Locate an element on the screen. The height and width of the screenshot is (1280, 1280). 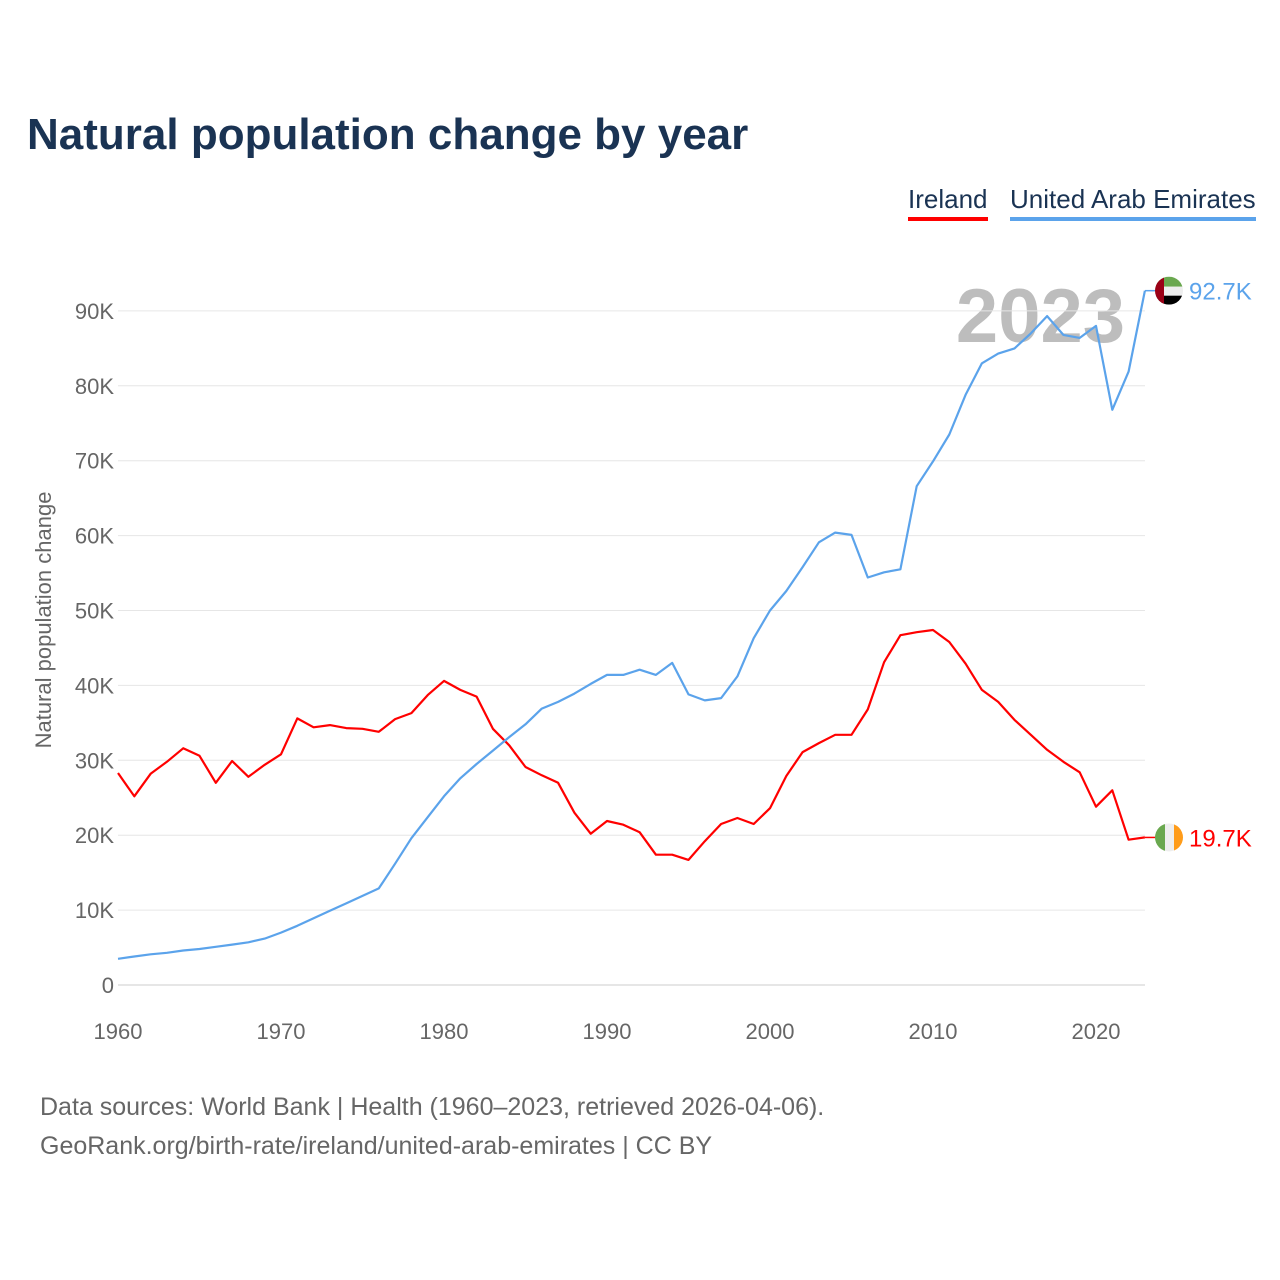
uae-flag-icon is located at coordinates (1169, 290).